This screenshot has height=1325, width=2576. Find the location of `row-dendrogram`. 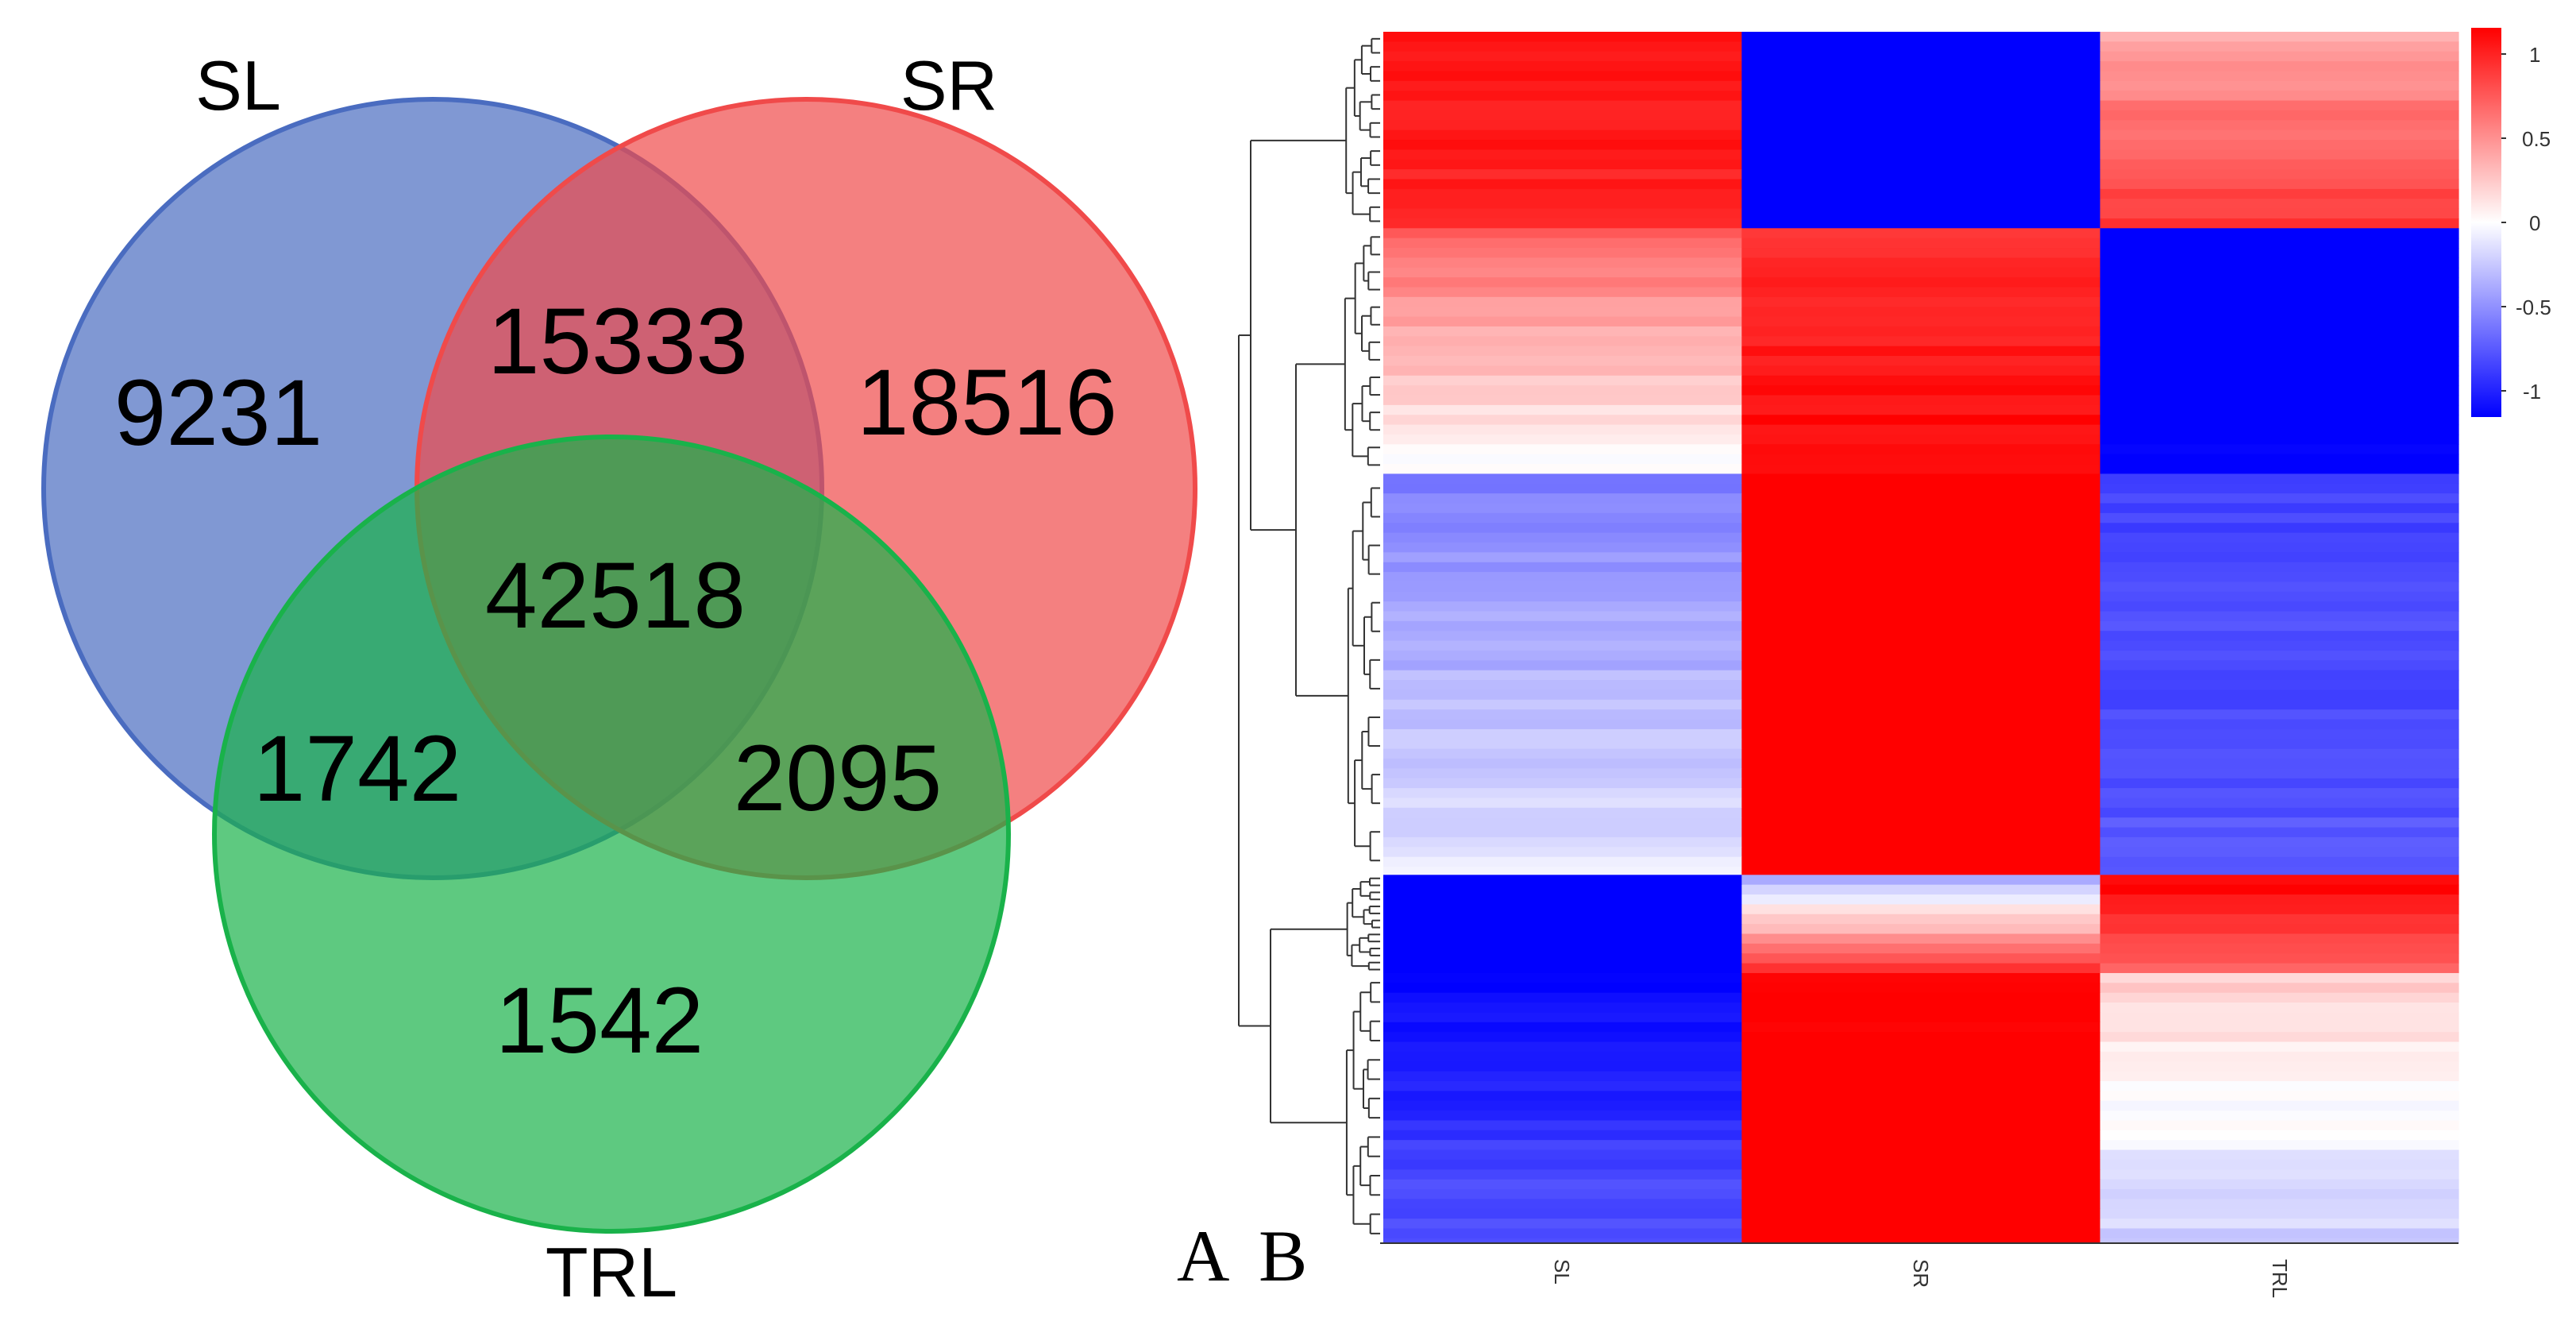

row-dendrogram is located at coordinates (1309, 635).